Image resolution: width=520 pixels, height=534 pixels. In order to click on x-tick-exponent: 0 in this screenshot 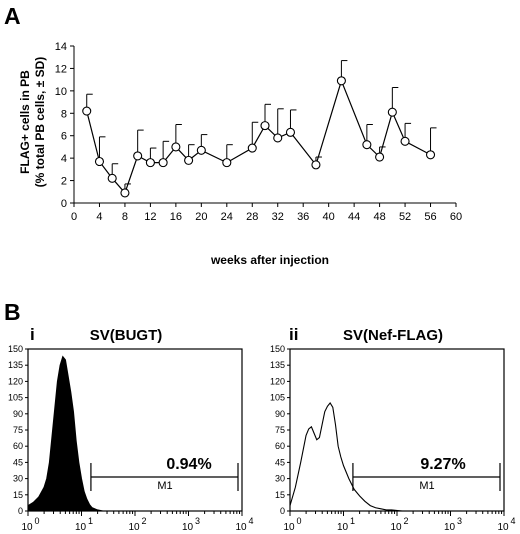, I will do `click(36, 521)`.